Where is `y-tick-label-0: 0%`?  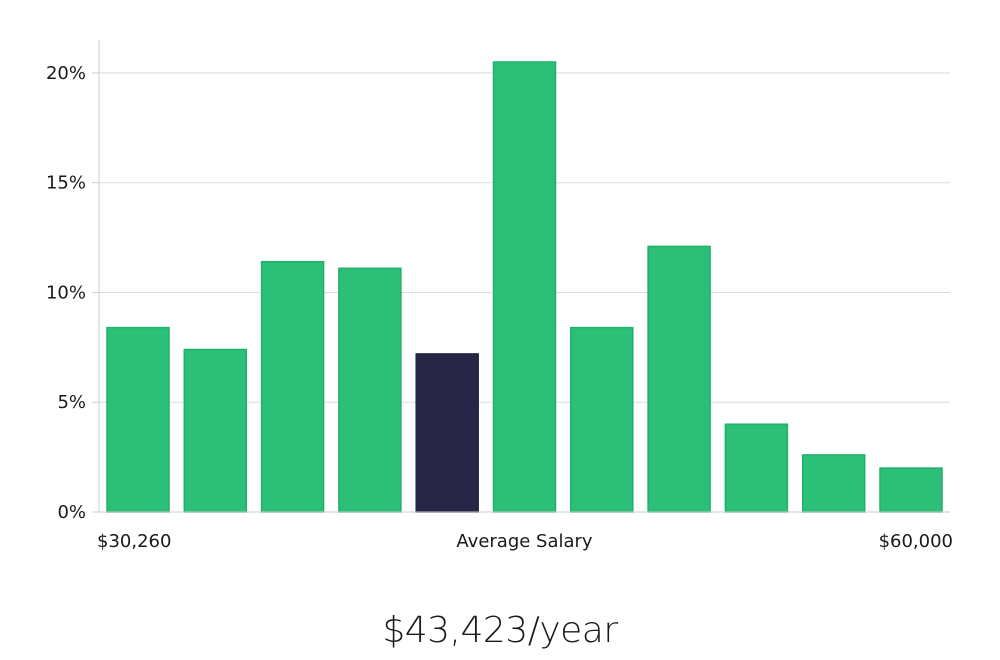 y-tick-label-0: 0% is located at coordinates (71, 512).